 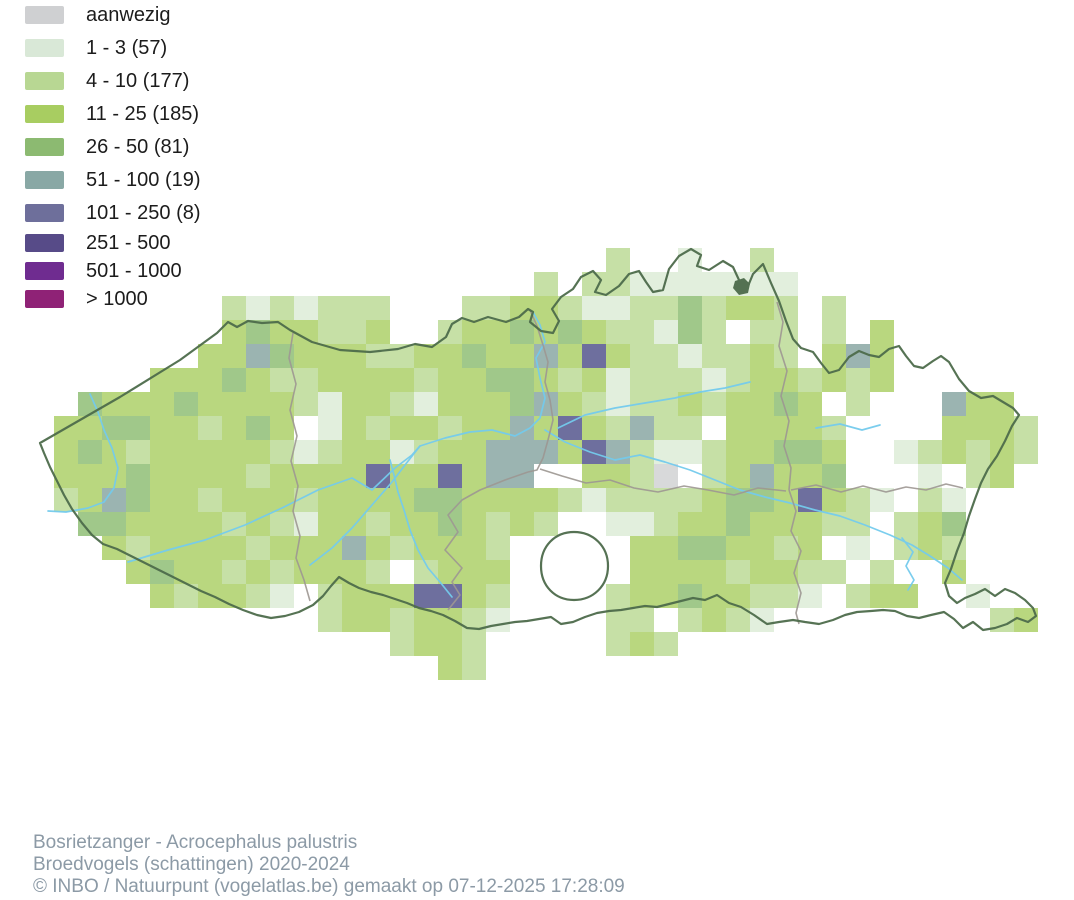 I want to click on river-yser, so click(x=83, y=453).